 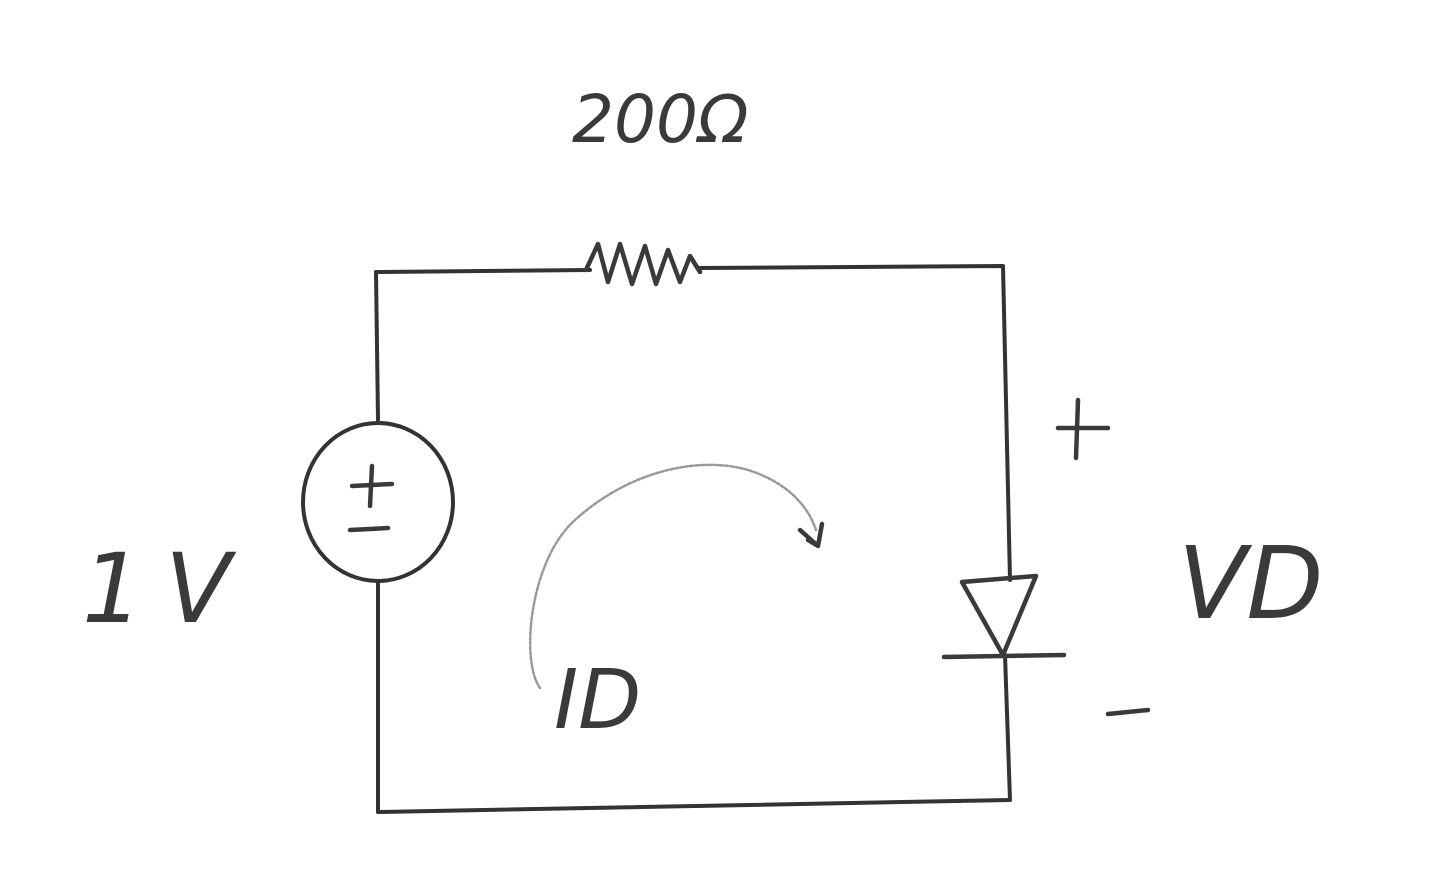 What do you see at coordinates (1128, 712) in the screenshot?
I see `diode-minus-sign` at bounding box center [1128, 712].